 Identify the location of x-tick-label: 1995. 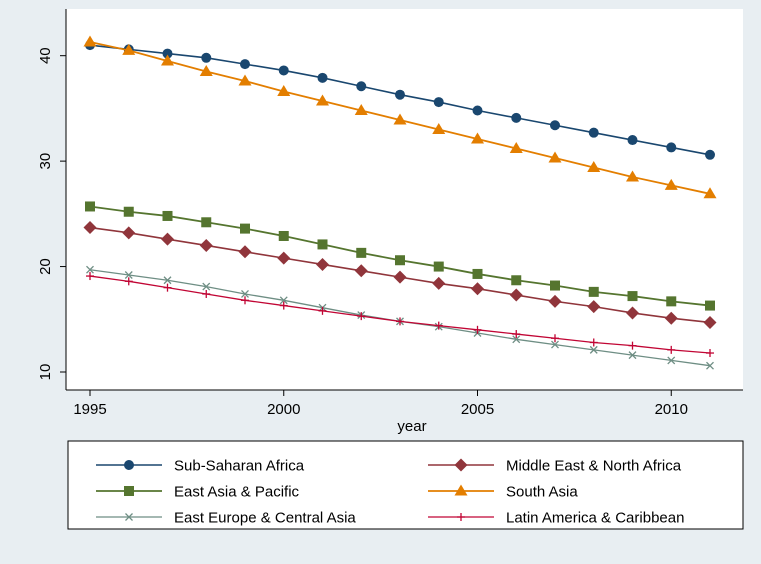
(89, 409).